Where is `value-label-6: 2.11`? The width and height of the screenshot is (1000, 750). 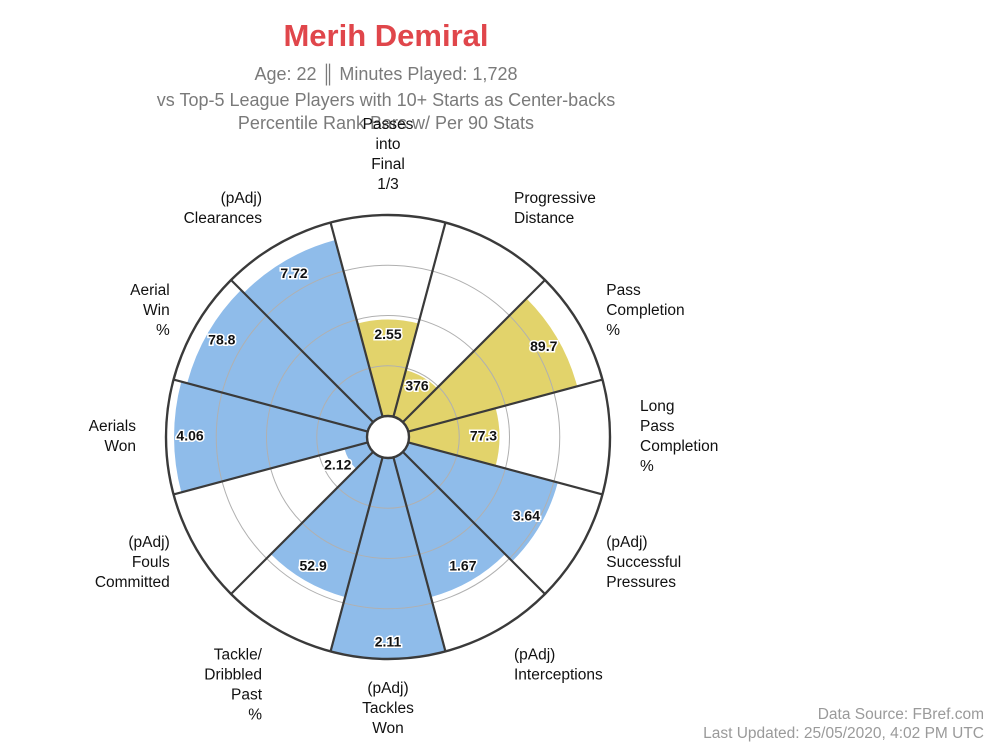 value-label-6: 2.11 is located at coordinates (388, 642).